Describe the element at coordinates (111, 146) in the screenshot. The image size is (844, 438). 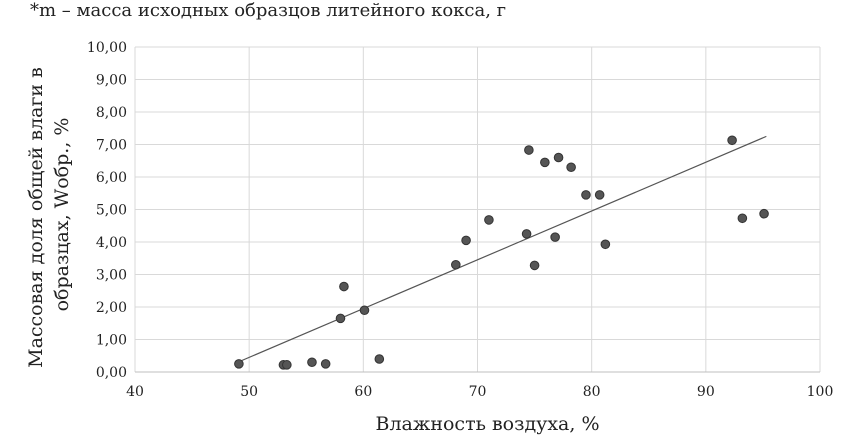
I see `y-tick-label: 7,00` at that location.